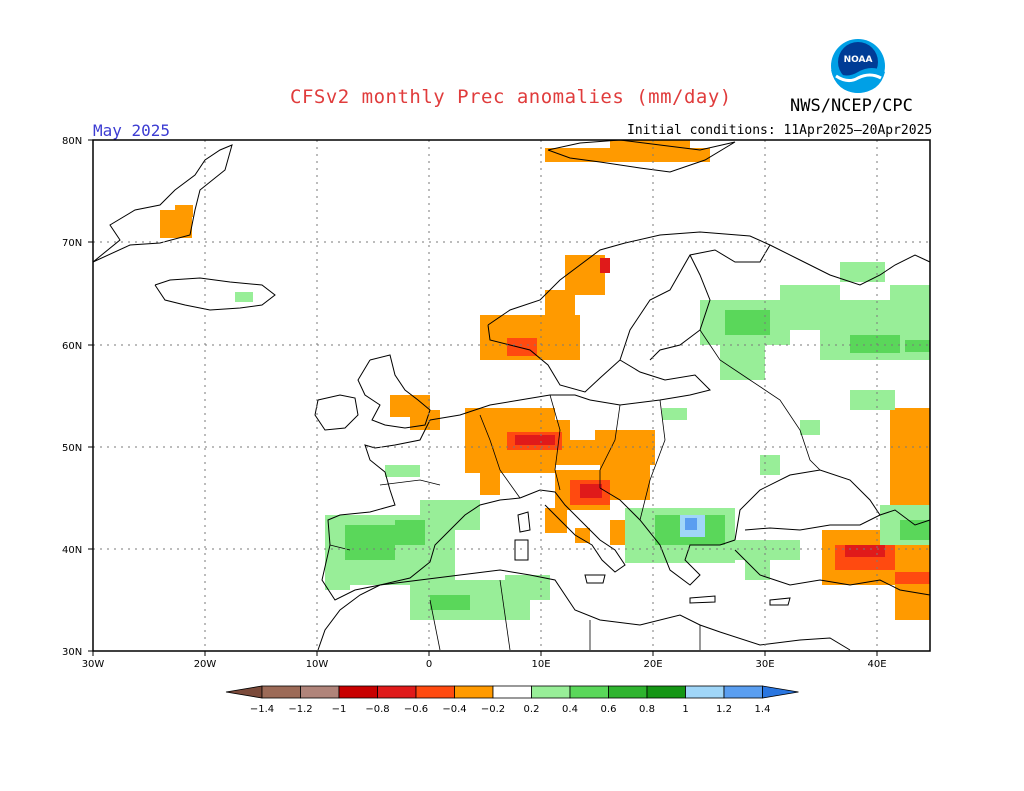 The height and width of the screenshot is (791, 1024). I want to click on lon-label-20w: 20W, so click(205, 664).